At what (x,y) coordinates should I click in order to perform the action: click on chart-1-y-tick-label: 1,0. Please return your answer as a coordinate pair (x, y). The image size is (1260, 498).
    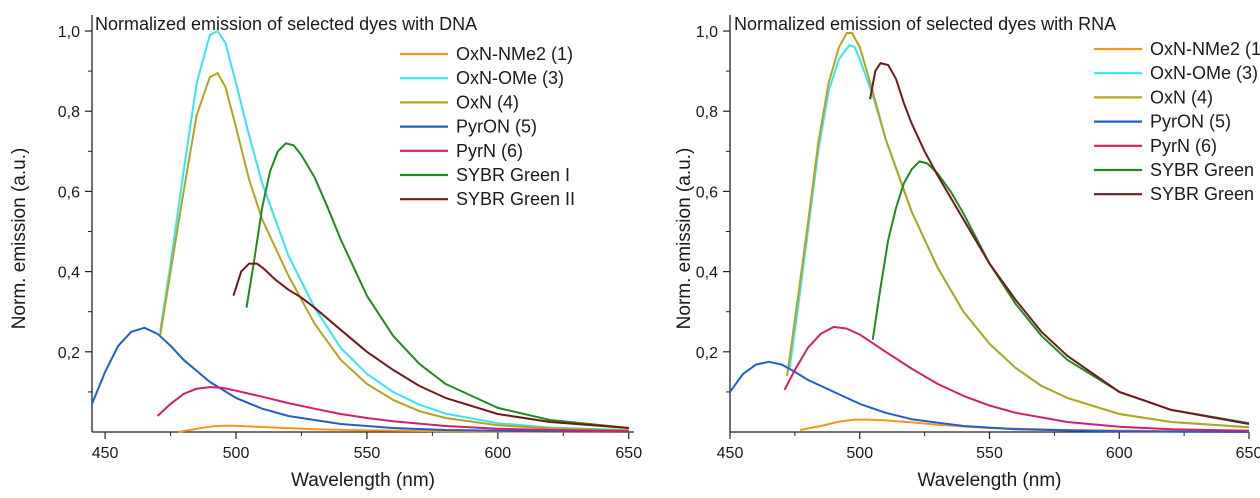
    Looking at the image, I should click on (69, 32).